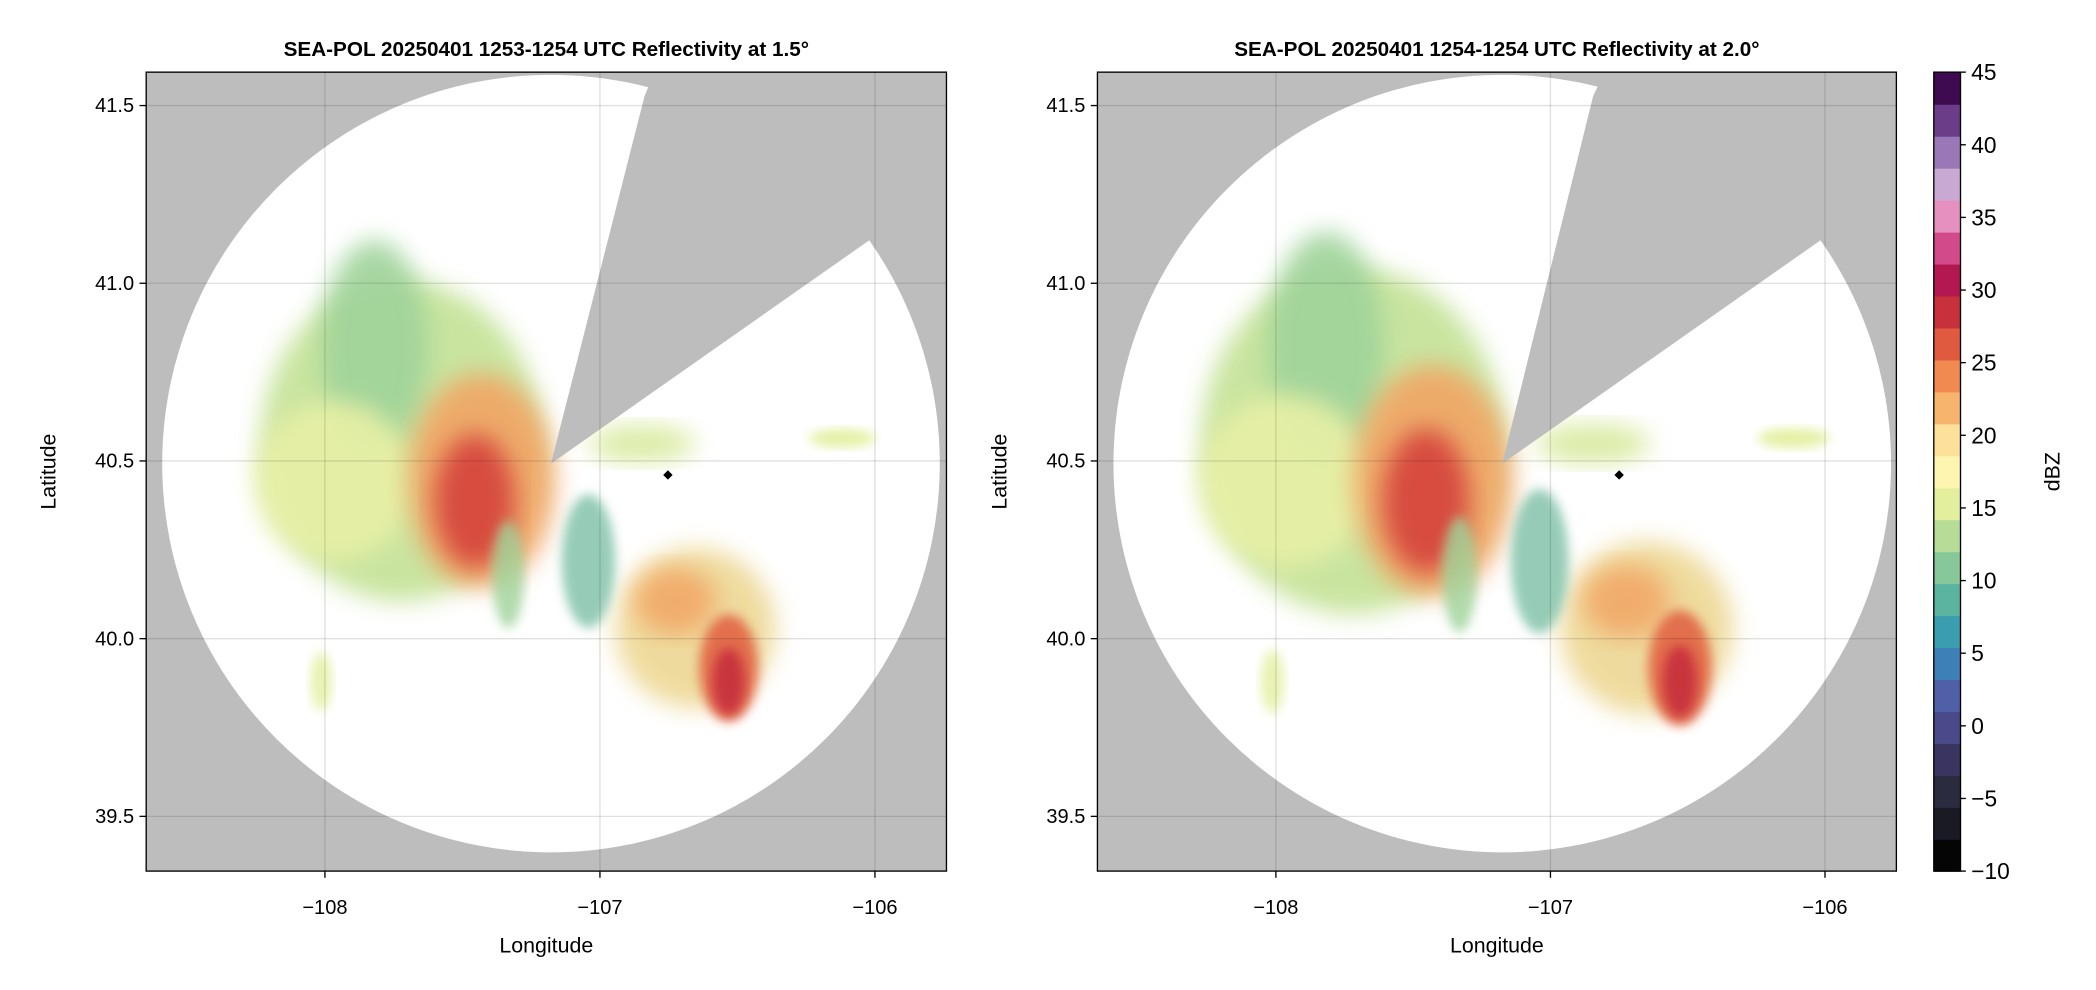 This screenshot has width=2096, height=990. Describe the element at coordinates (1983, 435) in the screenshot. I see `colorbar-tick-label: 20` at that location.